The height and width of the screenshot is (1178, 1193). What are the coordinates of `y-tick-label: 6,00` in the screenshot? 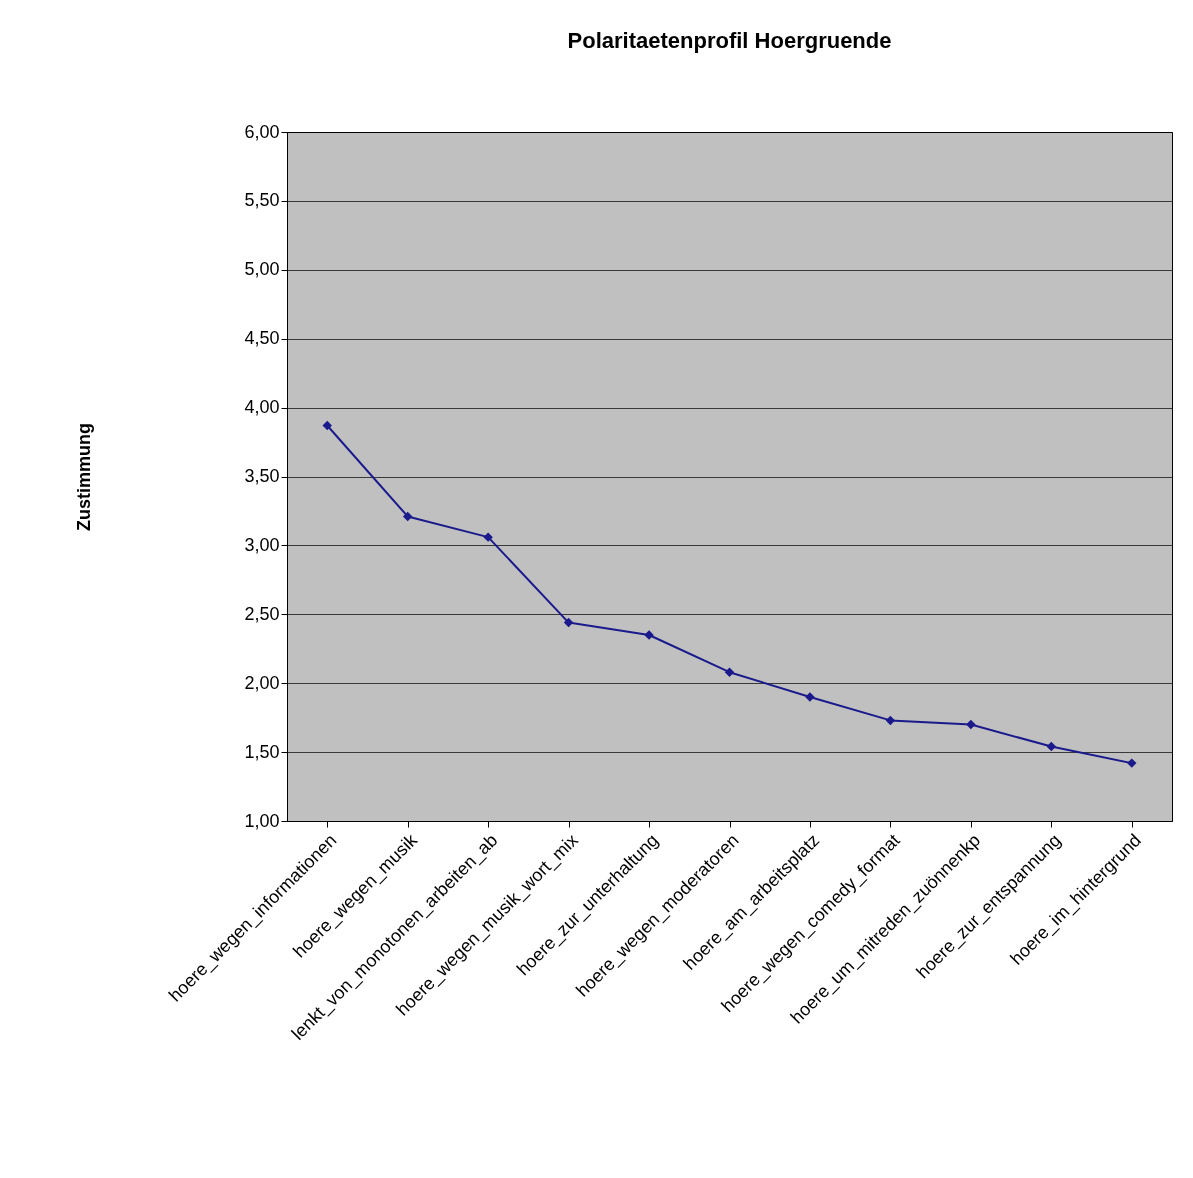 It's located at (262, 131).